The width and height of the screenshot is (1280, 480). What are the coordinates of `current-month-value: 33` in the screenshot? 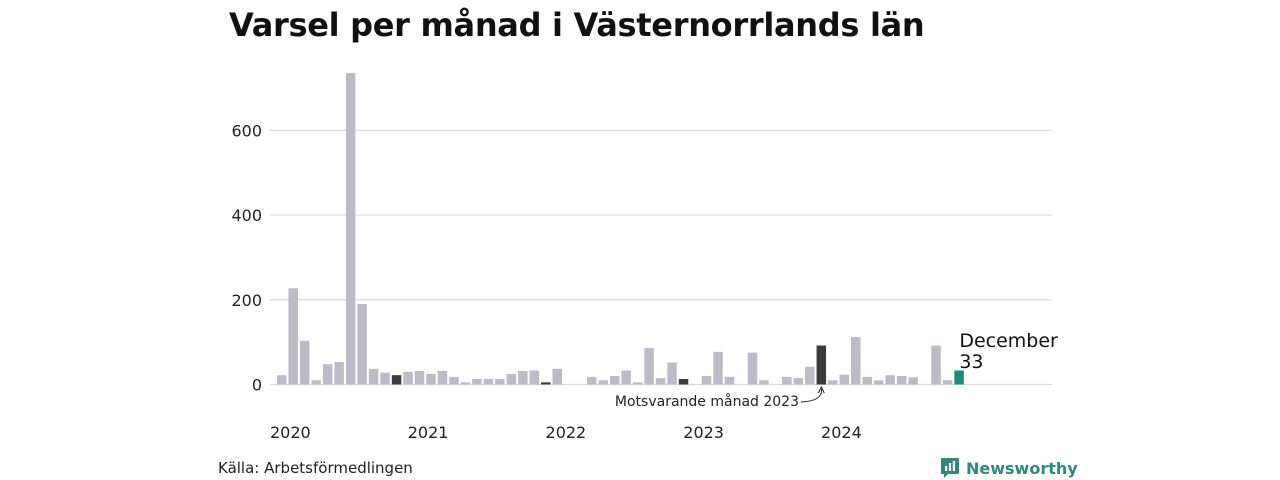 It's located at (971, 362).